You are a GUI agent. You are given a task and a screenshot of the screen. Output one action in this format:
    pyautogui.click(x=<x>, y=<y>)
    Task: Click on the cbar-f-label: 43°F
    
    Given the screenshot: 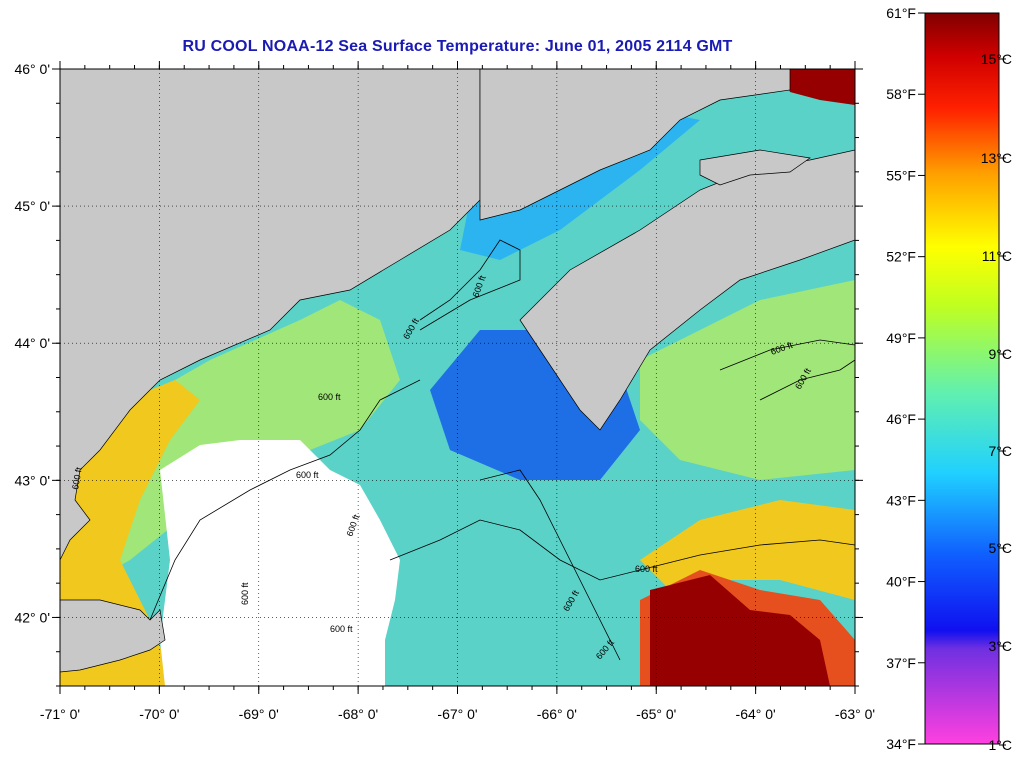 What is the action you would take?
    pyautogui.click(x=901, y=500)
    